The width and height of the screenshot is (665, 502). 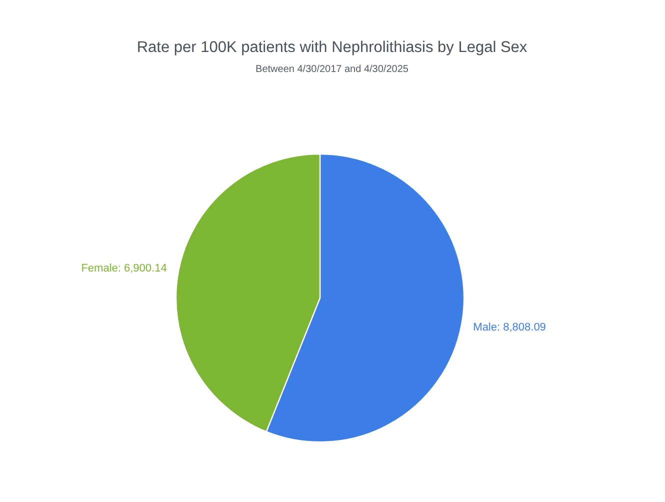 I want to click on chart-title: Rate per 100K patients with Nephrolithiasis by Legal Sex, so click(x=332, y=47).